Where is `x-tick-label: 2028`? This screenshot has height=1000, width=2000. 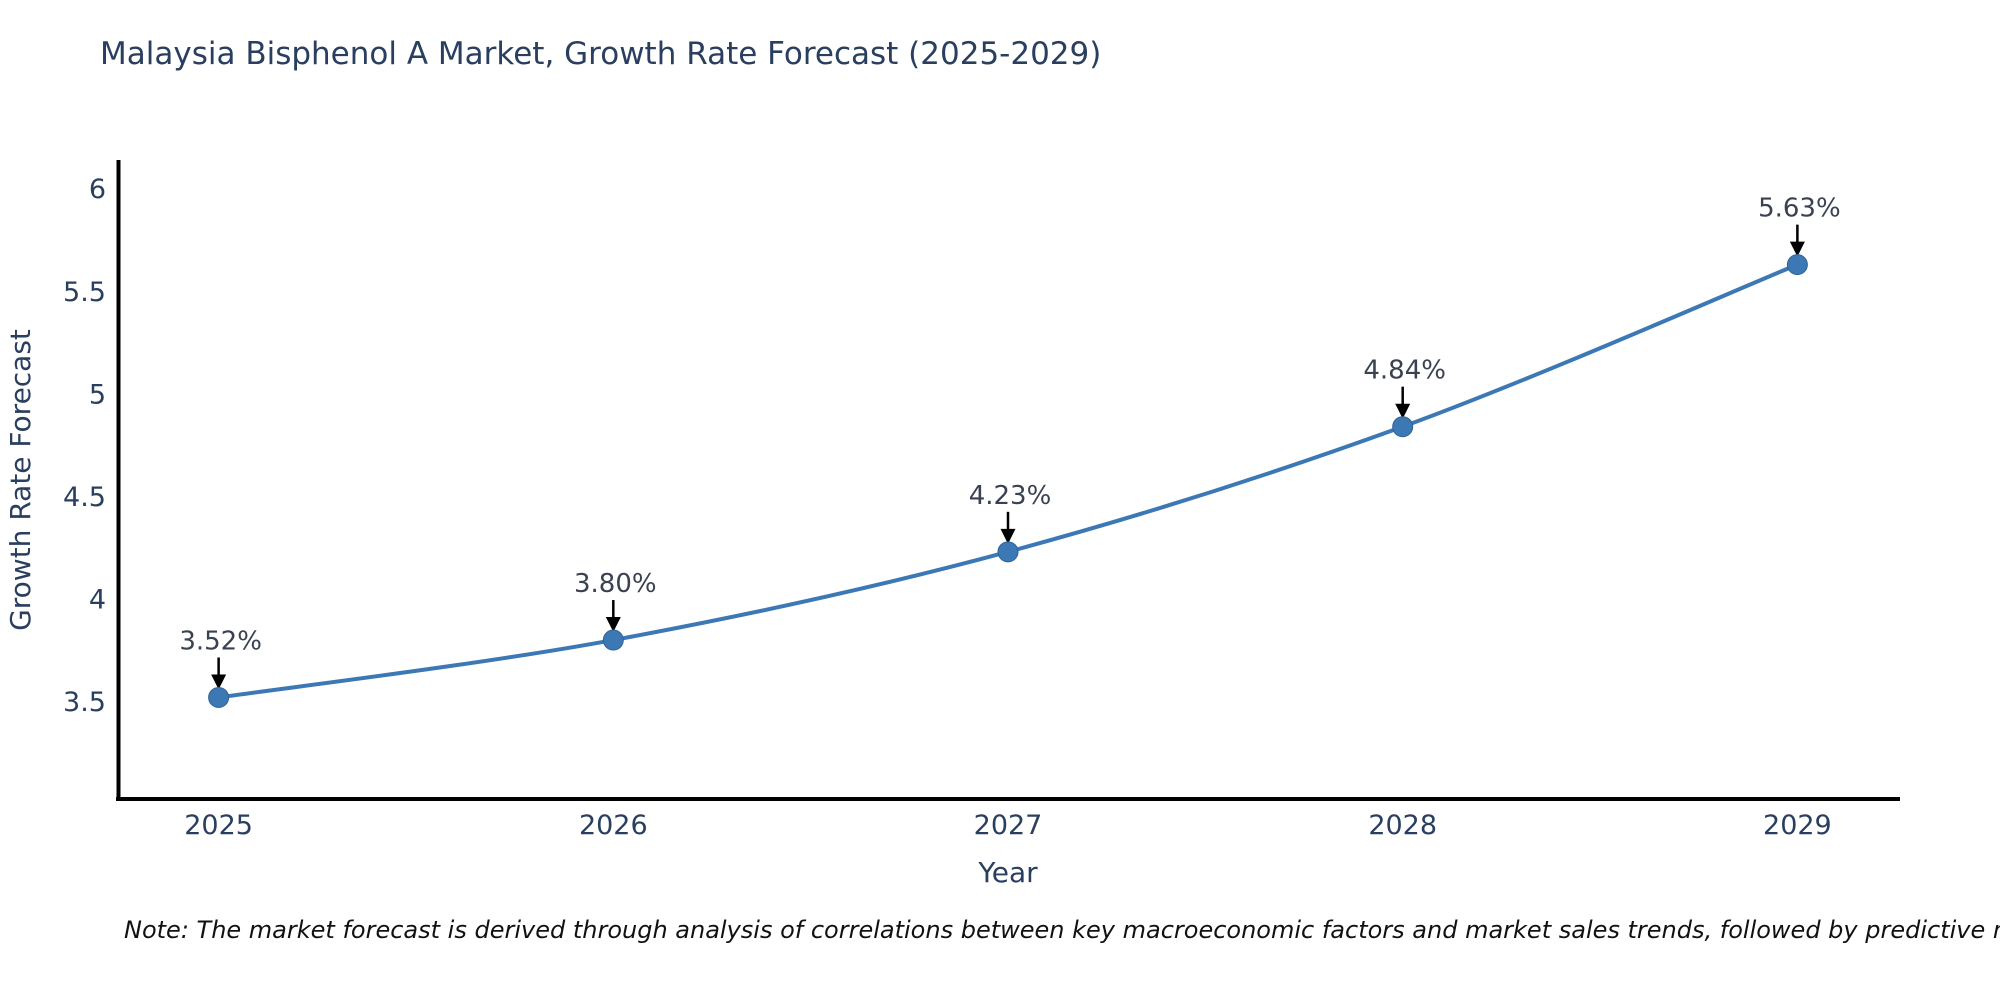
x-tick-label: 2028 is located at coordinates (1402, 825).